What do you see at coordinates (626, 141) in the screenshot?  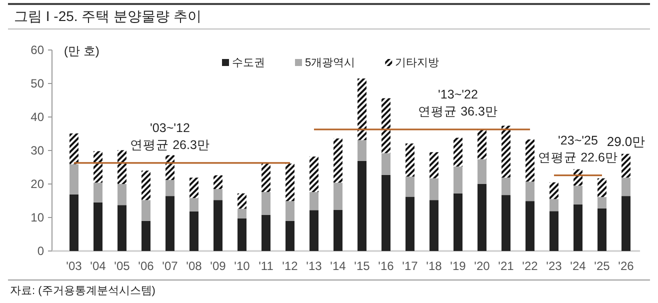 I see `total-label: 29.0만` at bounding box center [626, 141].